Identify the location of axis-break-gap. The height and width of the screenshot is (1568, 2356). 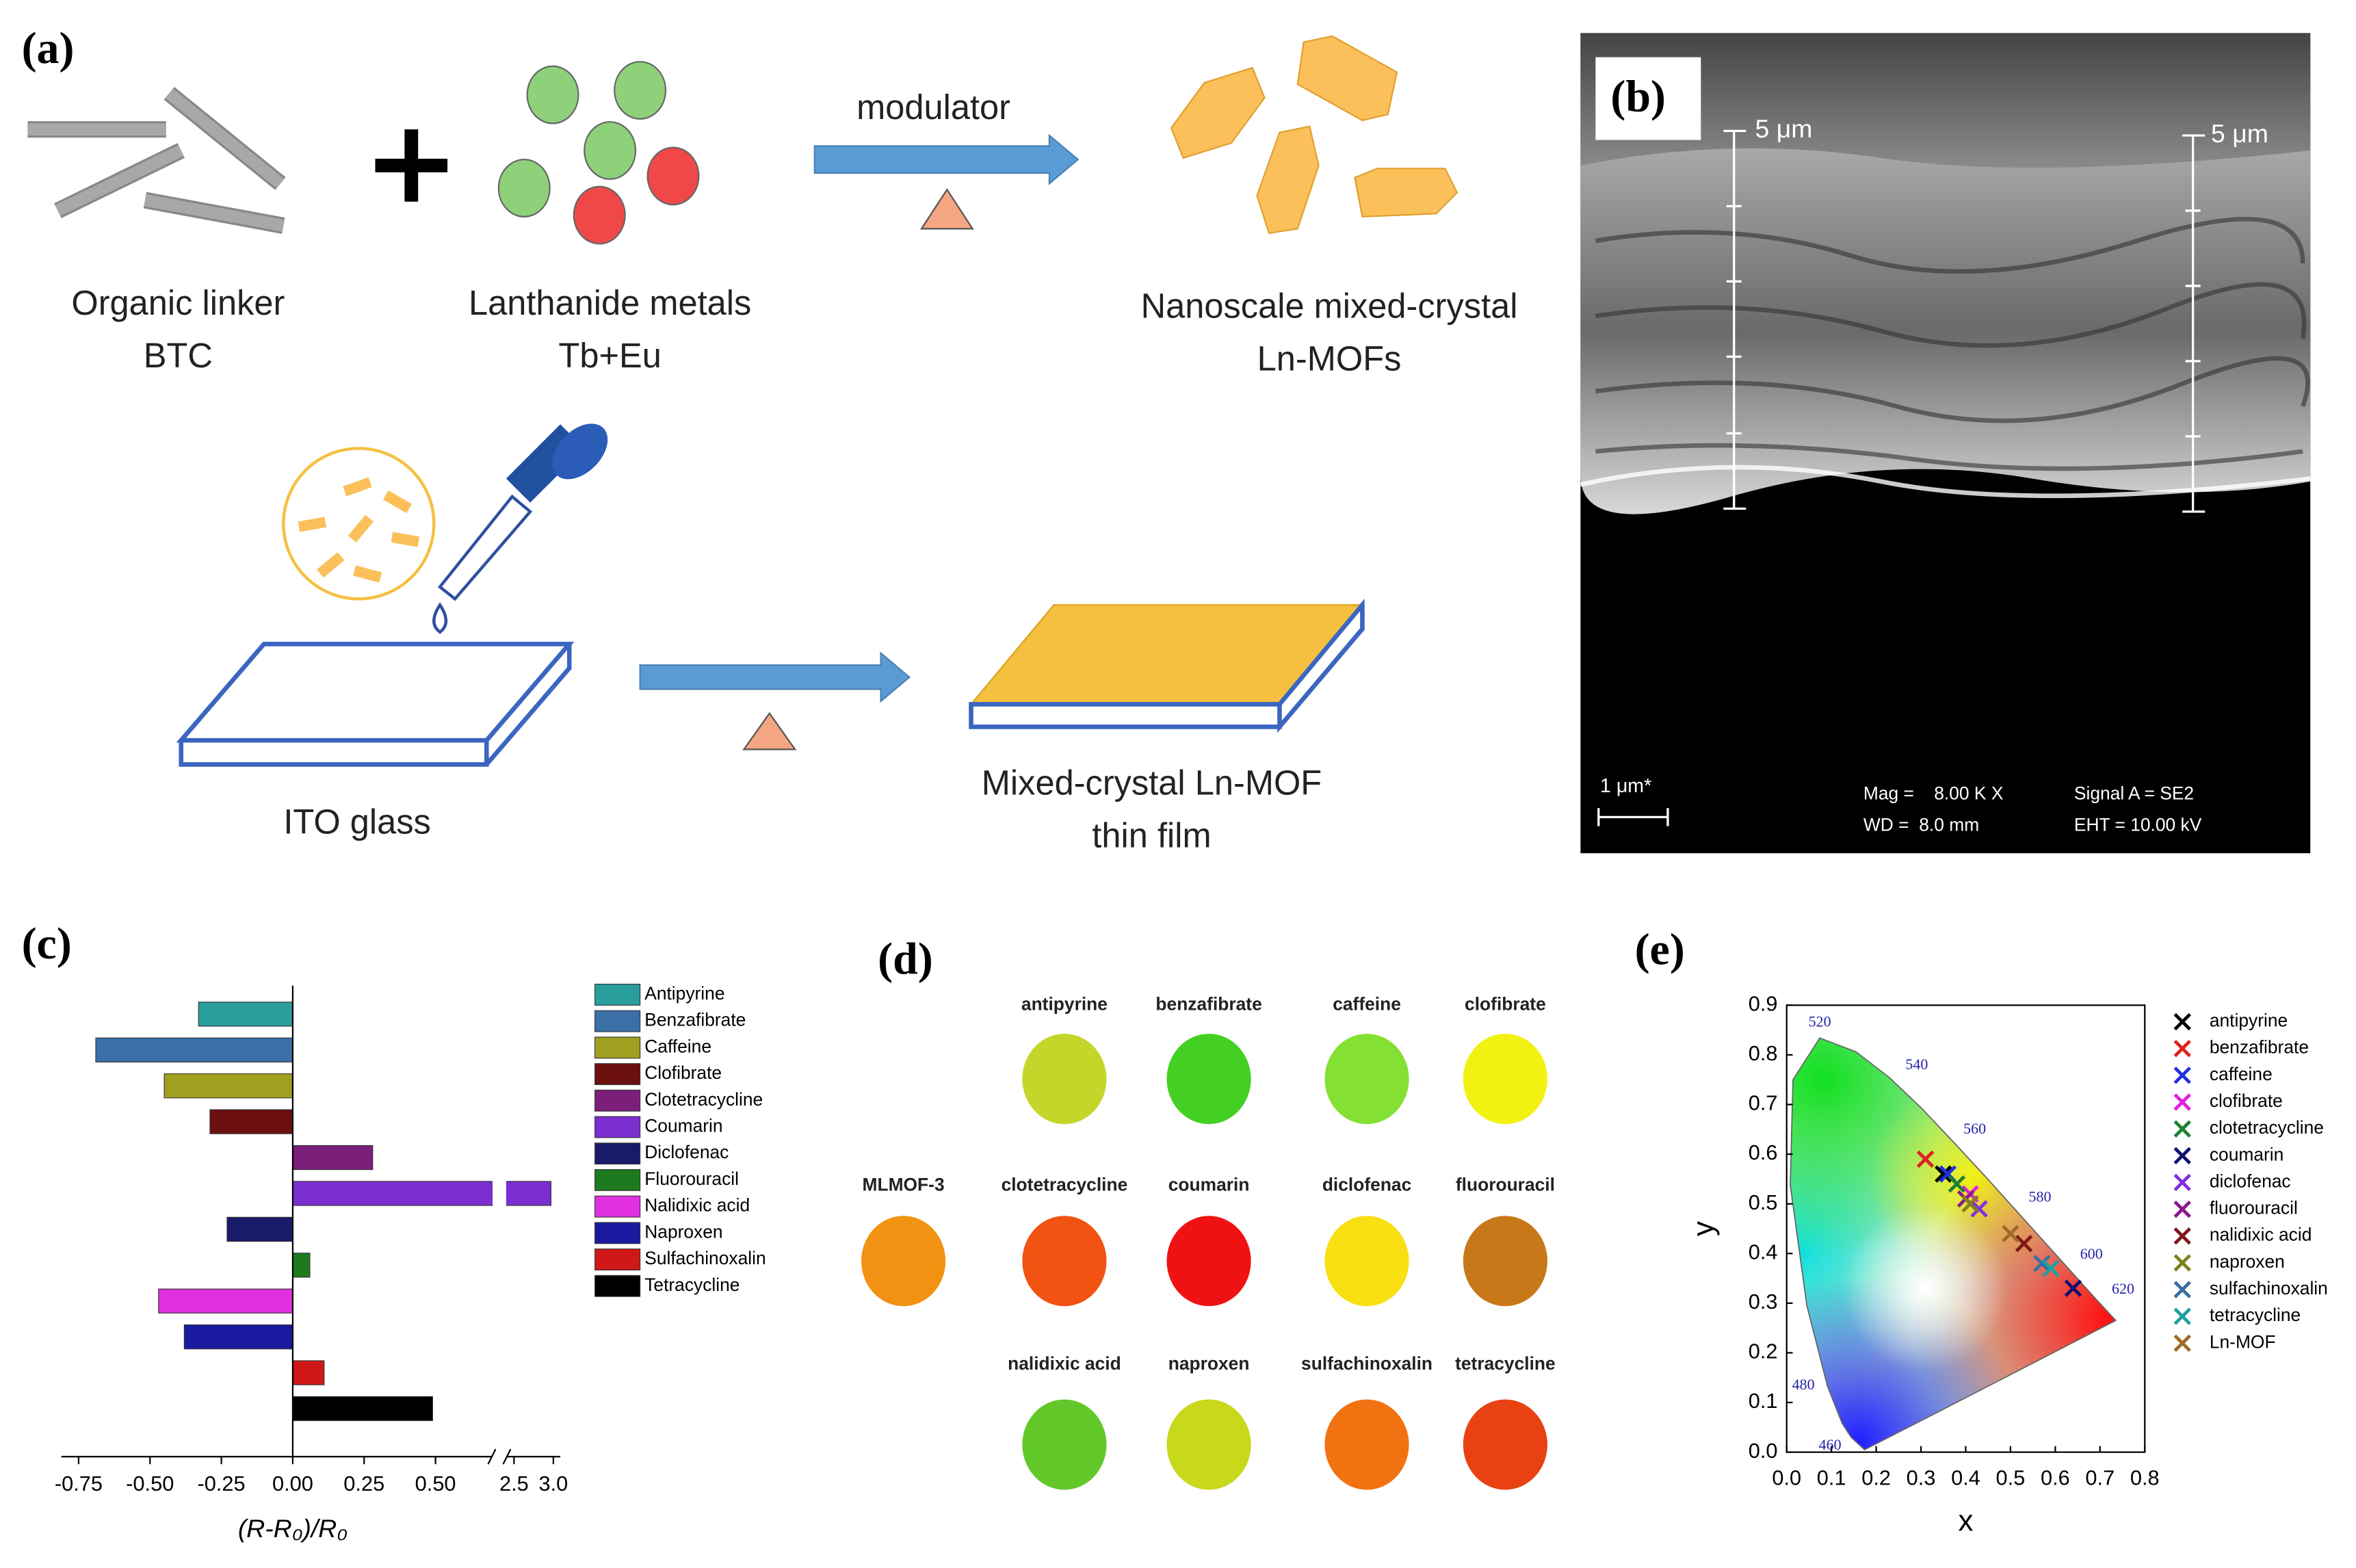
(499, 1193).